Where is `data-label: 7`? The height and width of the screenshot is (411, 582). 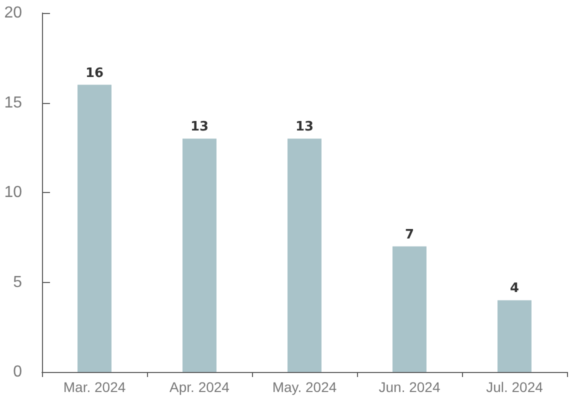 data-label: 7 is located at coordinates (409, 234).